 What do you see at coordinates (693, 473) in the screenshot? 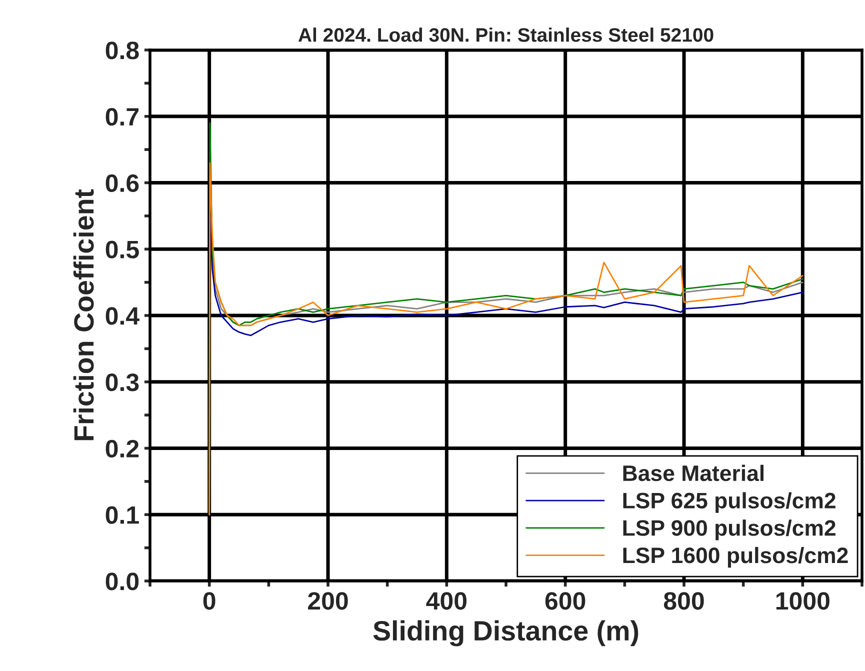
I see `legend-label: Base Material` at bounding box center [693, 473].